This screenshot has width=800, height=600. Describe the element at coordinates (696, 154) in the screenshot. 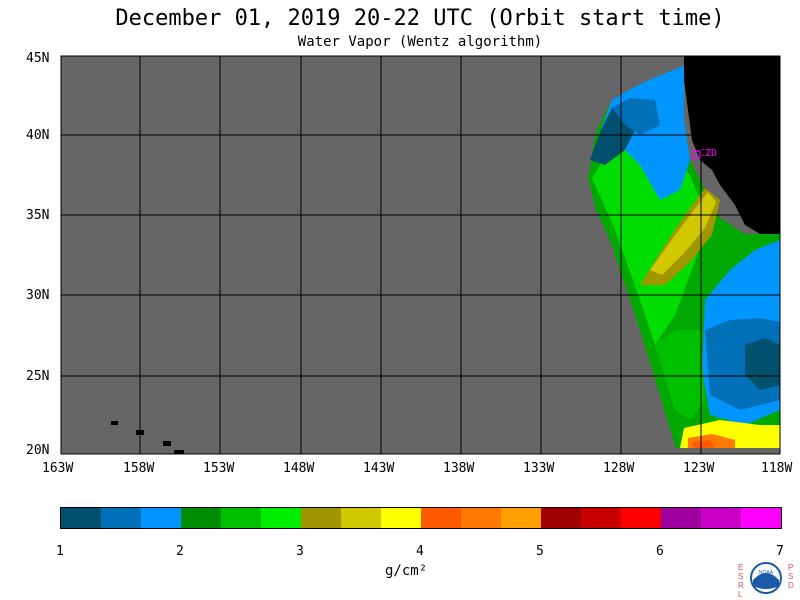

I see `station-marker` at that location.